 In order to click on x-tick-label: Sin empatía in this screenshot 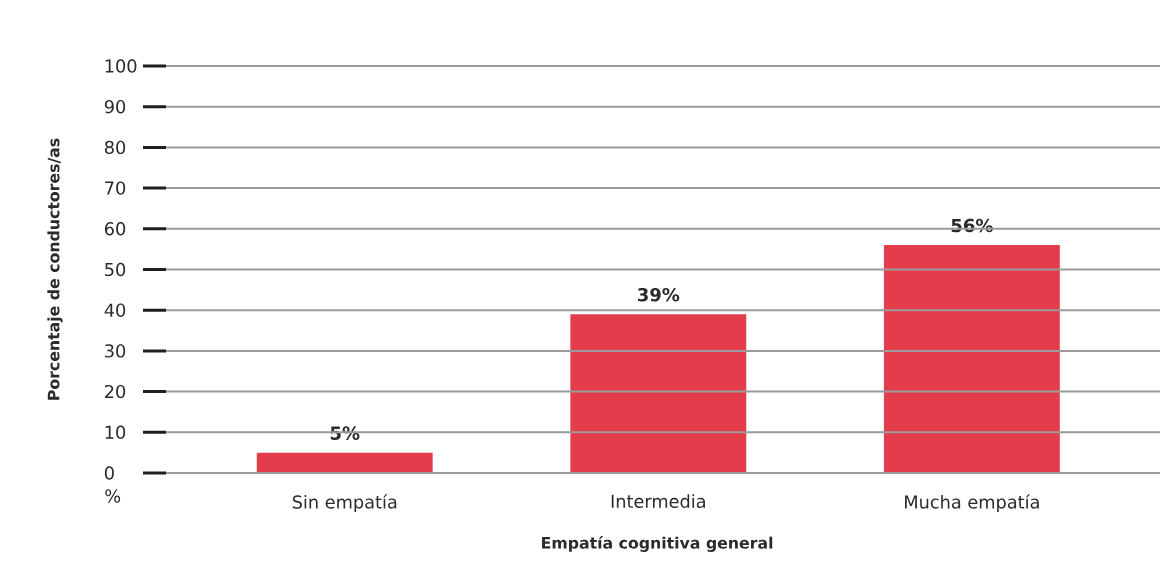, I will do `click(344, 503)`.